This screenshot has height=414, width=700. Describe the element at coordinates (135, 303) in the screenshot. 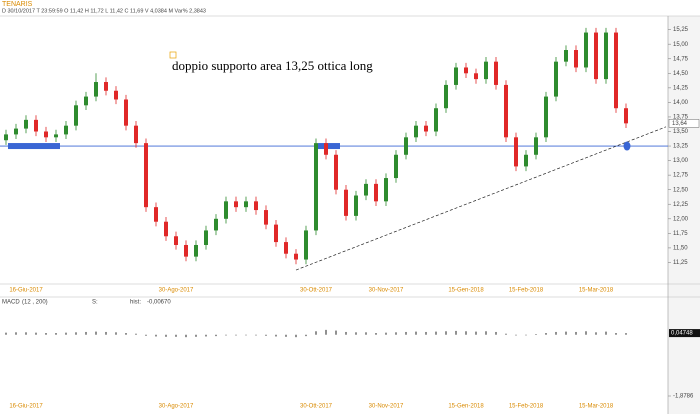

I see `macd-hist-label: hist:` at that location.